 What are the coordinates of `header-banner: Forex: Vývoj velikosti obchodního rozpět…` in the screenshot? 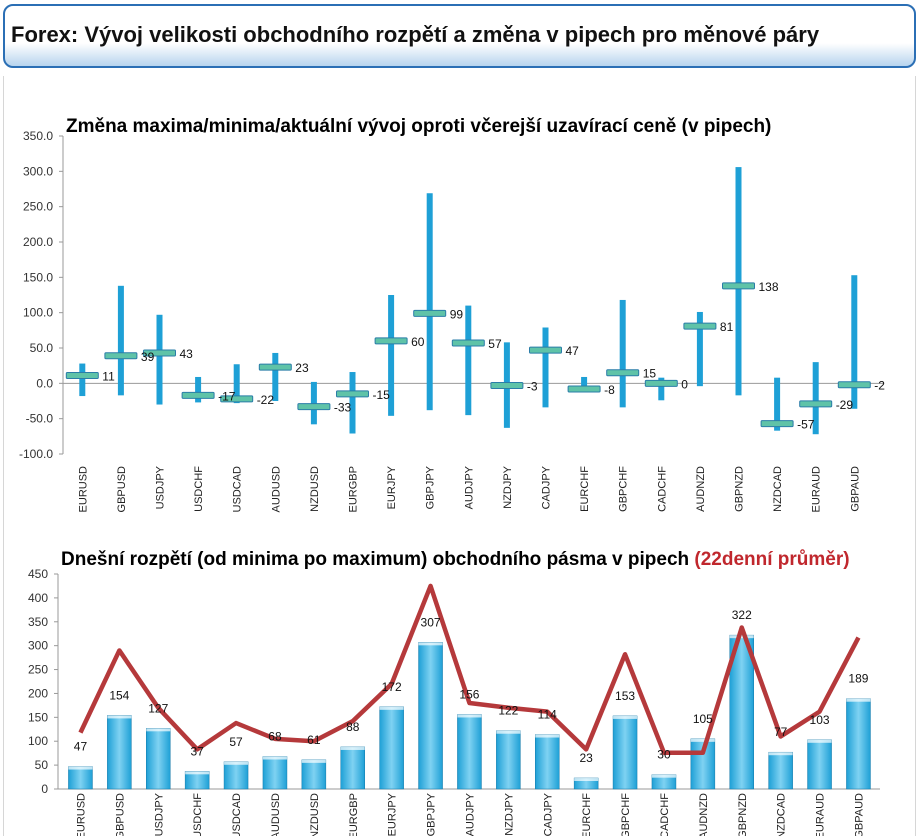 It's located at (459, 36).